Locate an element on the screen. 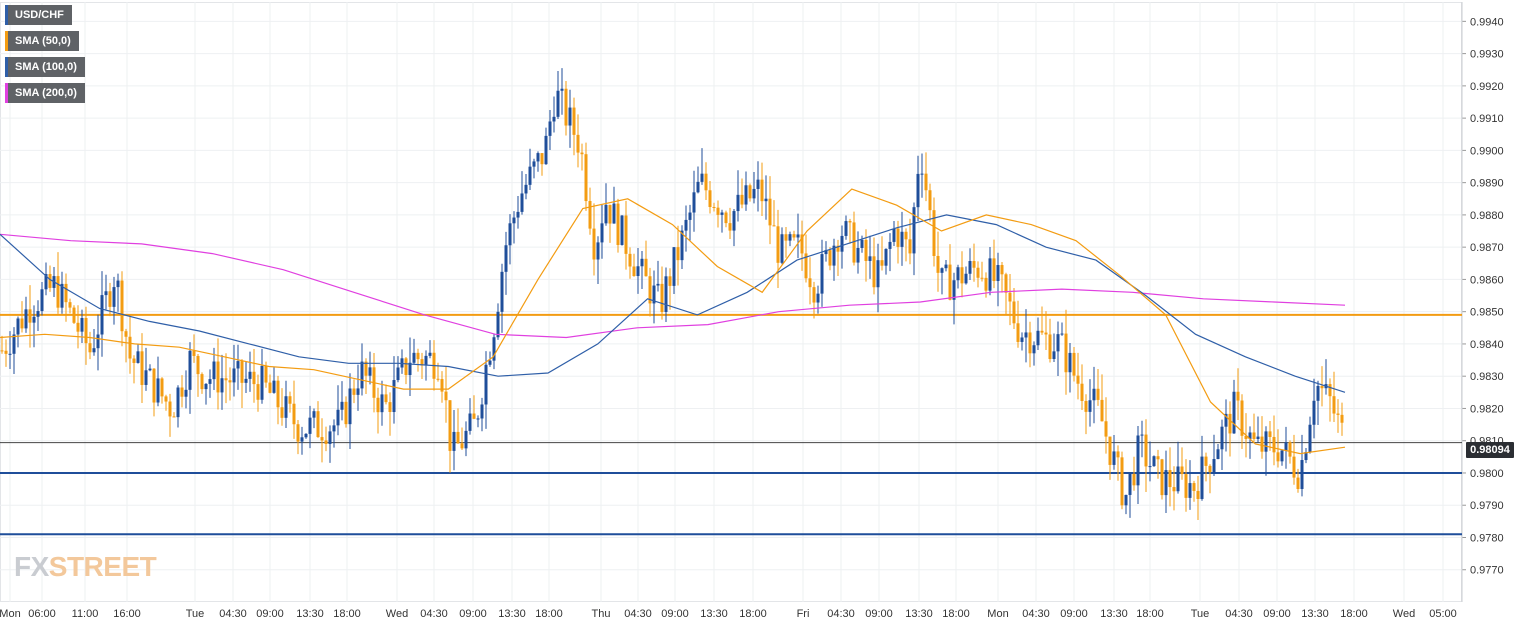 The width and height of the screenshot is (1534, 627). y-tick-label: 0.9860 is located at coordinates (1487, 280).